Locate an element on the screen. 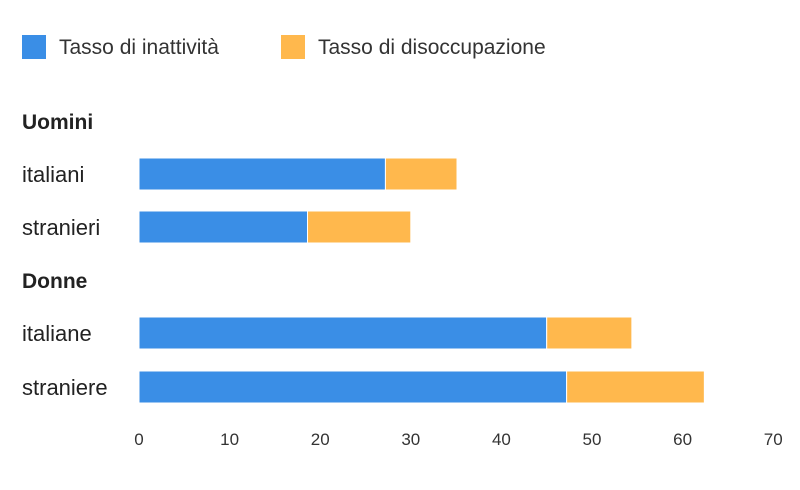  category-label-1-0: italiane is located at coordinates (57, 333).